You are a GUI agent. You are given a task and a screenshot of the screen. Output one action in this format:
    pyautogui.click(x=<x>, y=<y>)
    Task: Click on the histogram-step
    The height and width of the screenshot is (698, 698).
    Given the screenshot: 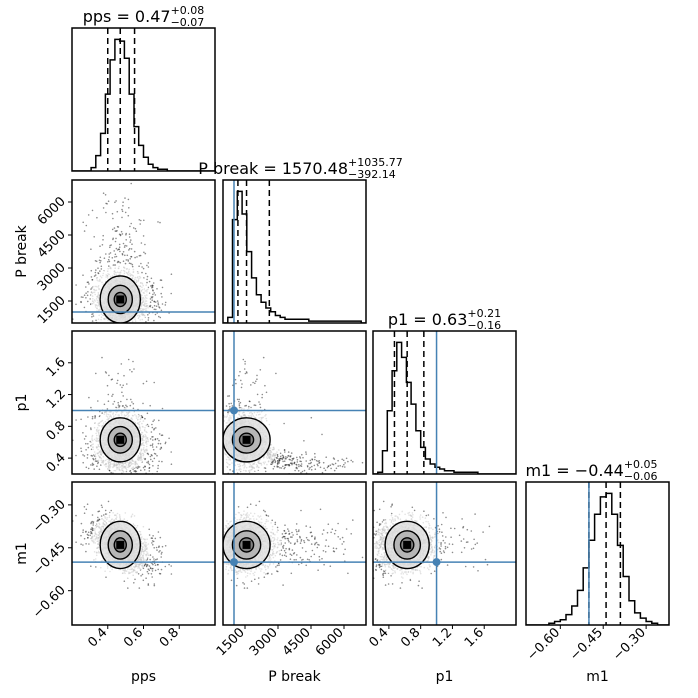 What is the action you would take?
    pyautogui.click(x=294, y=256)
    